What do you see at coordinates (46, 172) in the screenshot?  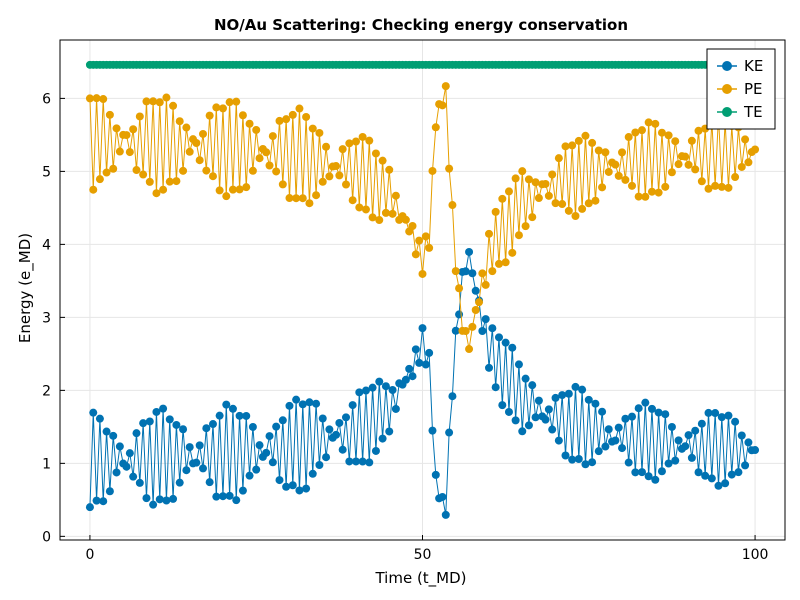 I see `y-tick-label: 5` at bounding box center [46, 172].